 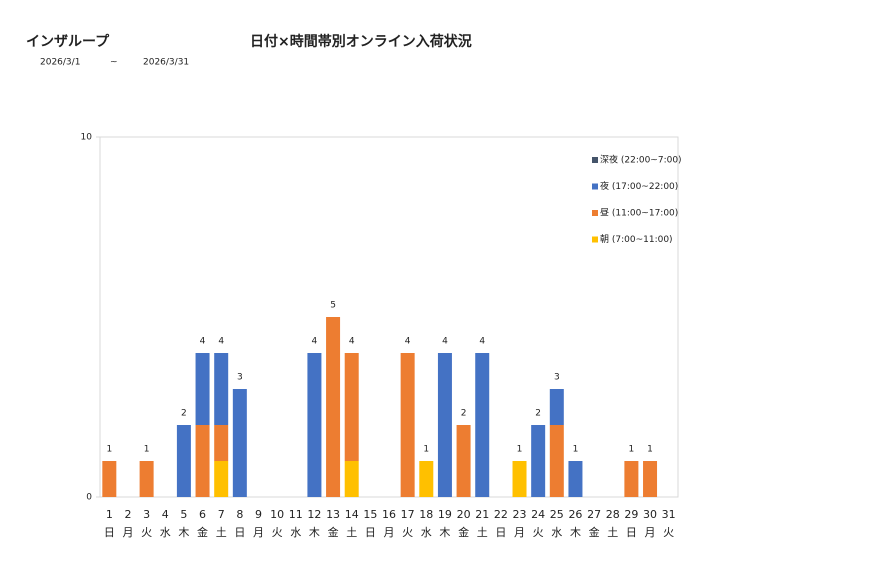 I want to click on x-tick-label: 8, so click(x=239, y=514).